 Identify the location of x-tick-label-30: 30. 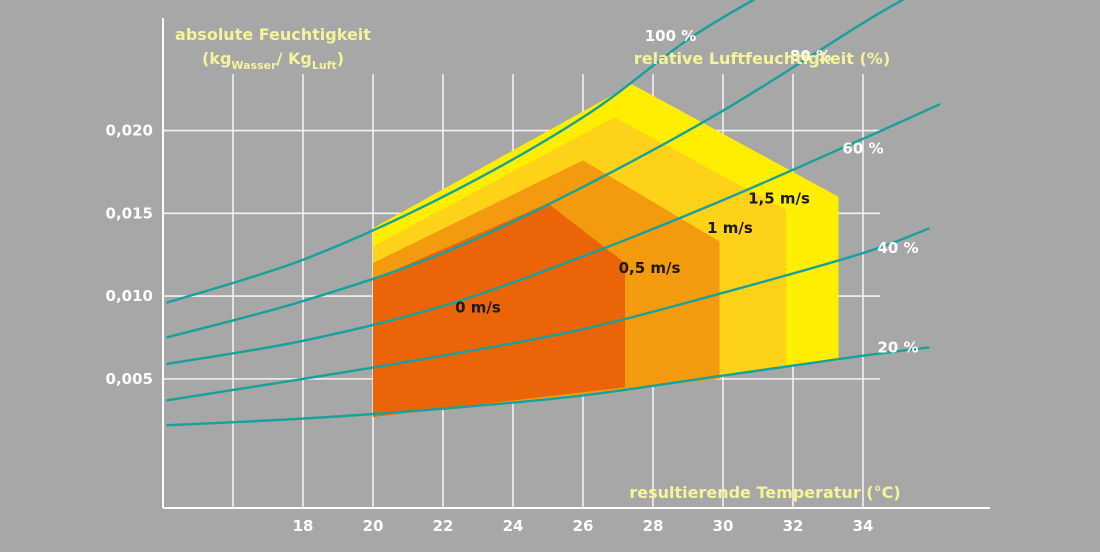
(723, 526).